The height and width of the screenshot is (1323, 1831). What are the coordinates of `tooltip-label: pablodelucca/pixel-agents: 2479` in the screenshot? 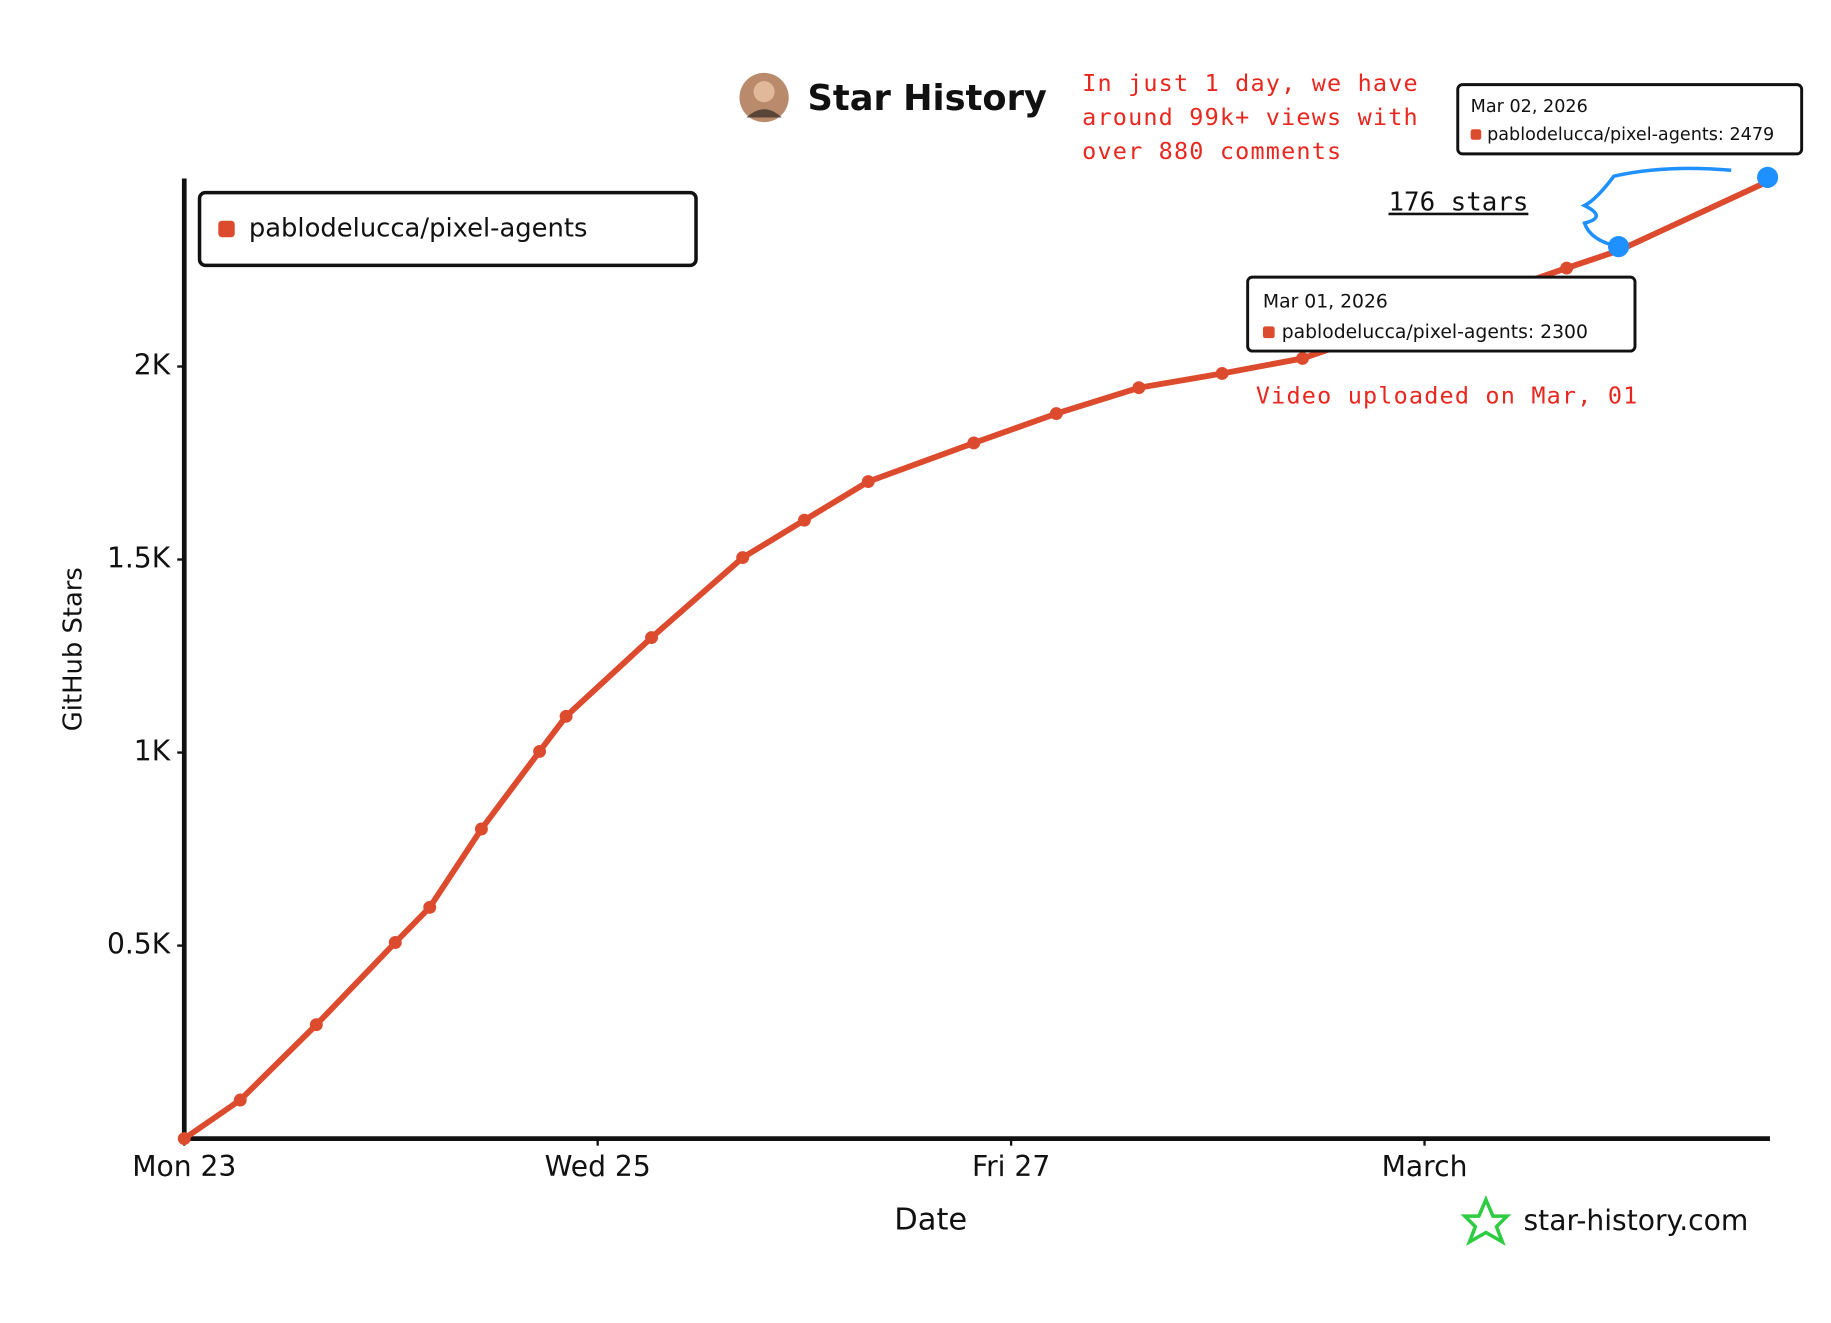 It's located at (1630, 135).